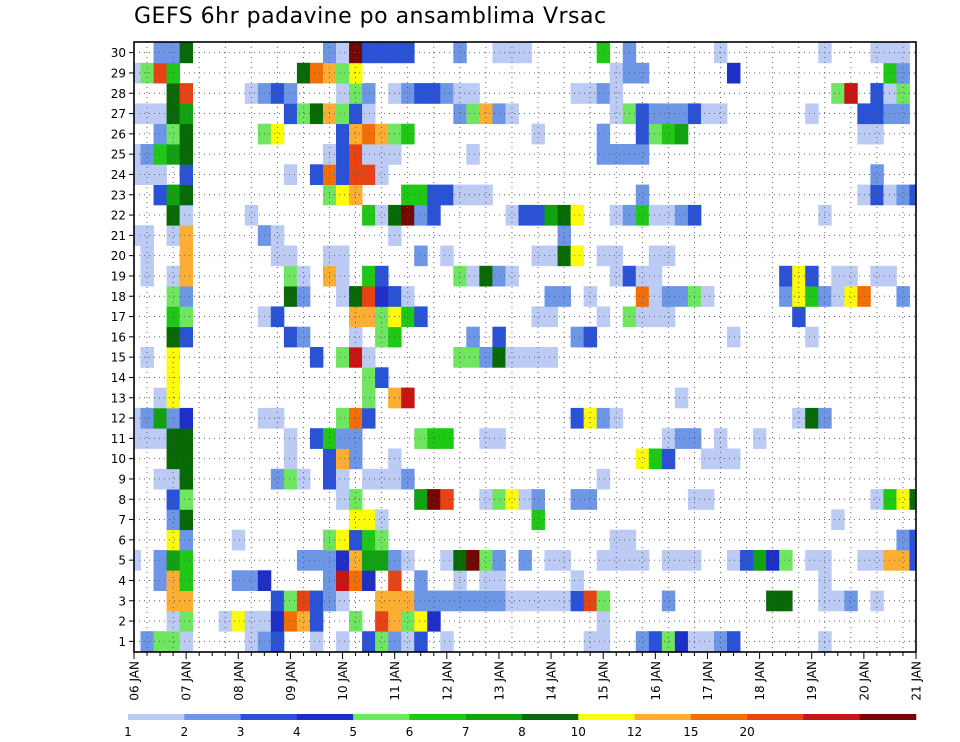 The width and height of the screenshot is (960, 742). What do you see at coordinates (353, 732) in the screenshot?
I see `colorbar-label: 5` at bounding box center [353, 732].